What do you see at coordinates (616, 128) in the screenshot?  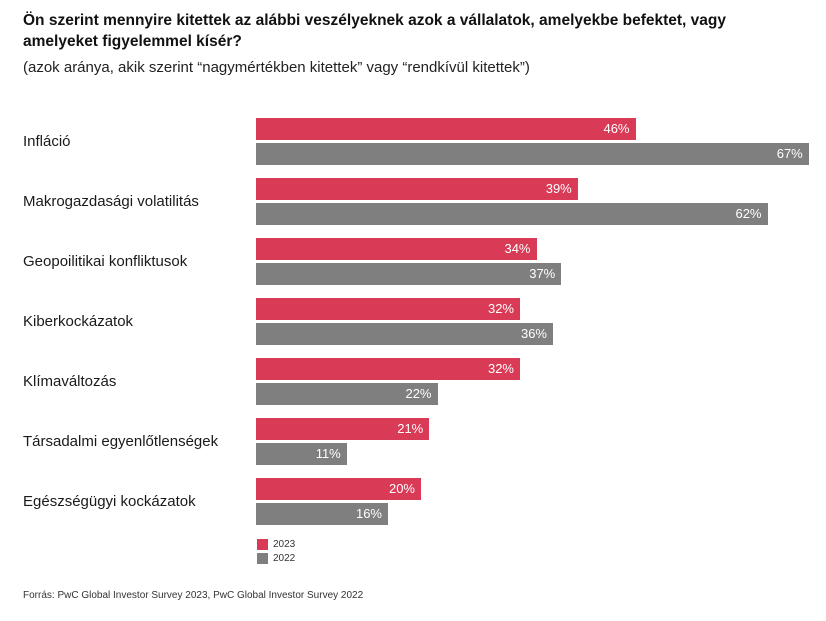 I see `data-label: 46%` at bounding box center [616, 128].